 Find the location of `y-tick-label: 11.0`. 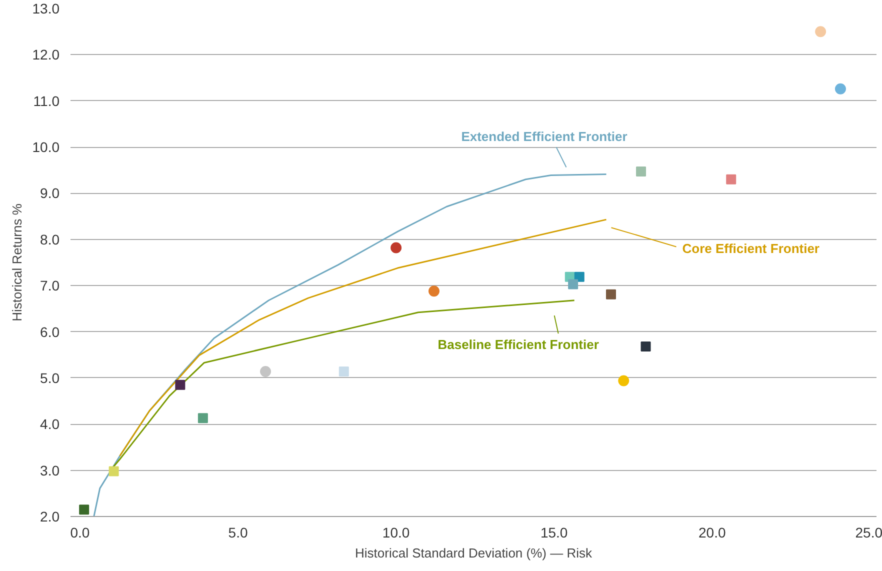

y-tick-label: 11.0 is located at coordinates (46, 100).